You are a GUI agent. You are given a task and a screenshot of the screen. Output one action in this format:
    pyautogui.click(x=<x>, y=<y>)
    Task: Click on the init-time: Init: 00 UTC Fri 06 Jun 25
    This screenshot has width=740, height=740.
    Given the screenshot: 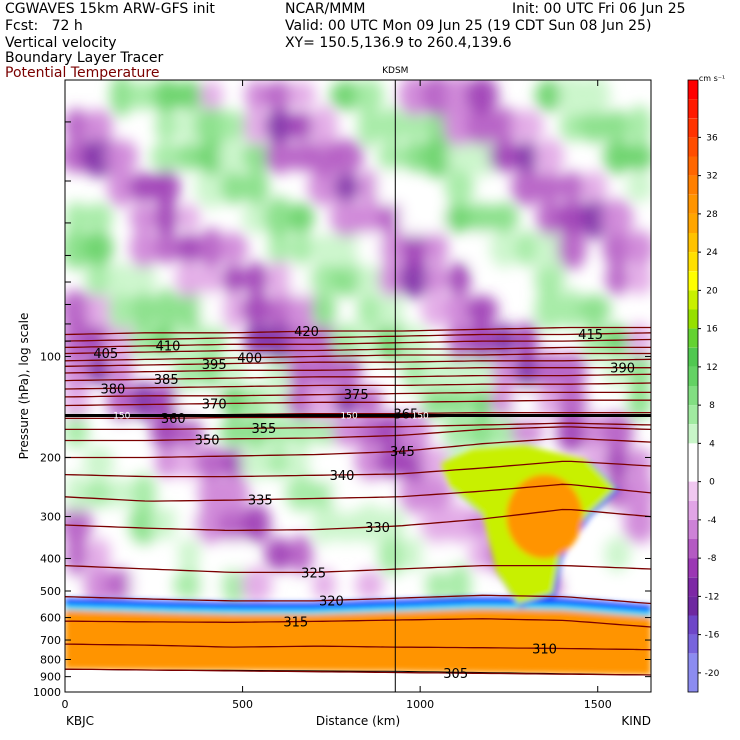 What is the action you would take?
    pyautogui.click(x=599, y=9)
    